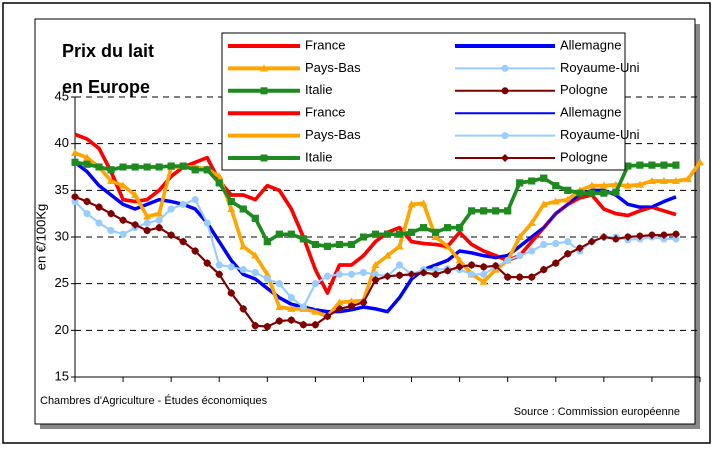 The image size is (714, 452). I want to click on legend-label: Allemagne, so click(590, 112).